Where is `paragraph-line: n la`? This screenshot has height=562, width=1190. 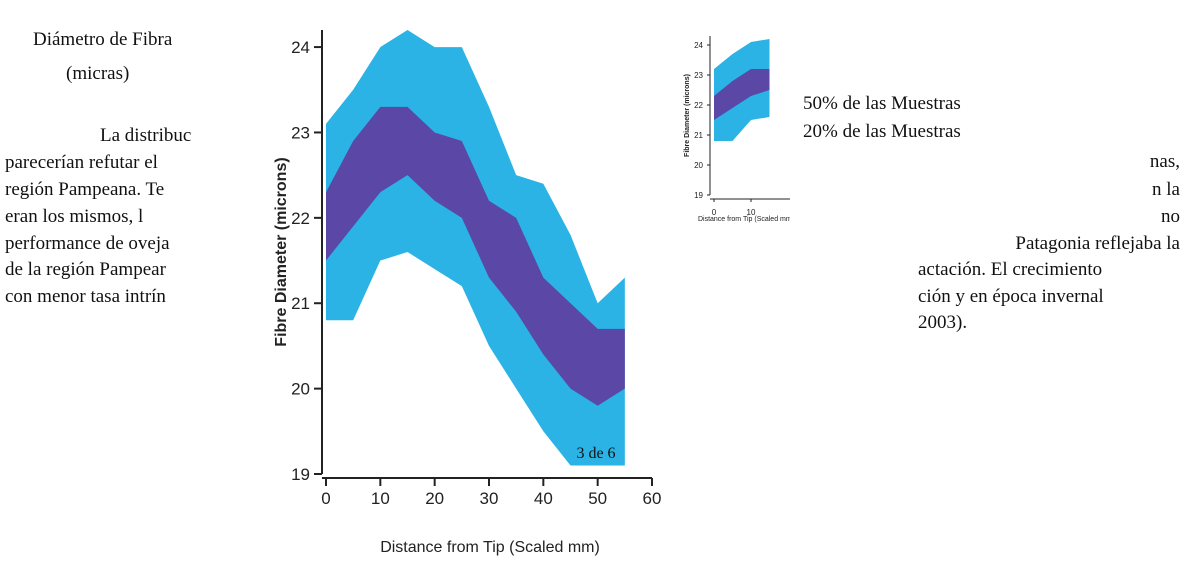 paragraph-line: n la is located at coordinates (1166, 189).